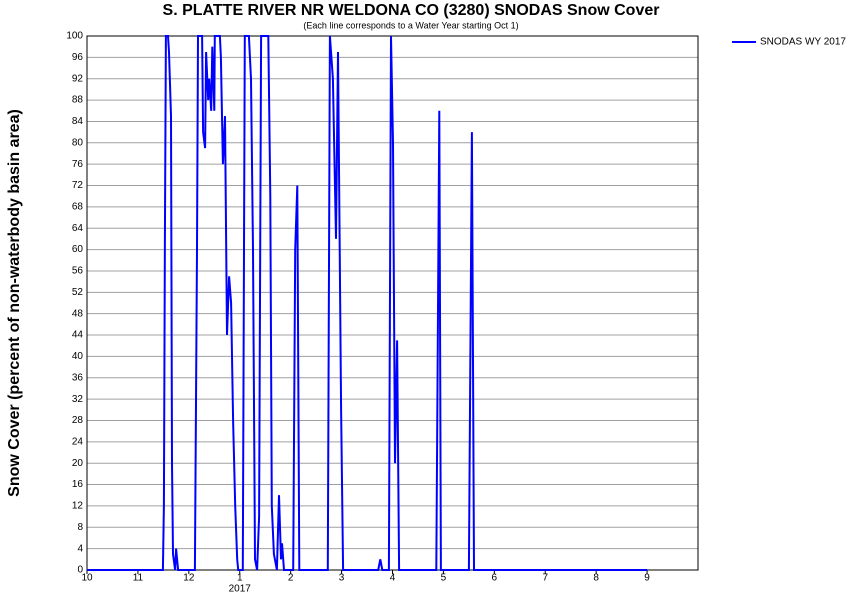 This screenshot has width=850, height=600. I want to click on x-tick-label: 1, so click(240, 578).